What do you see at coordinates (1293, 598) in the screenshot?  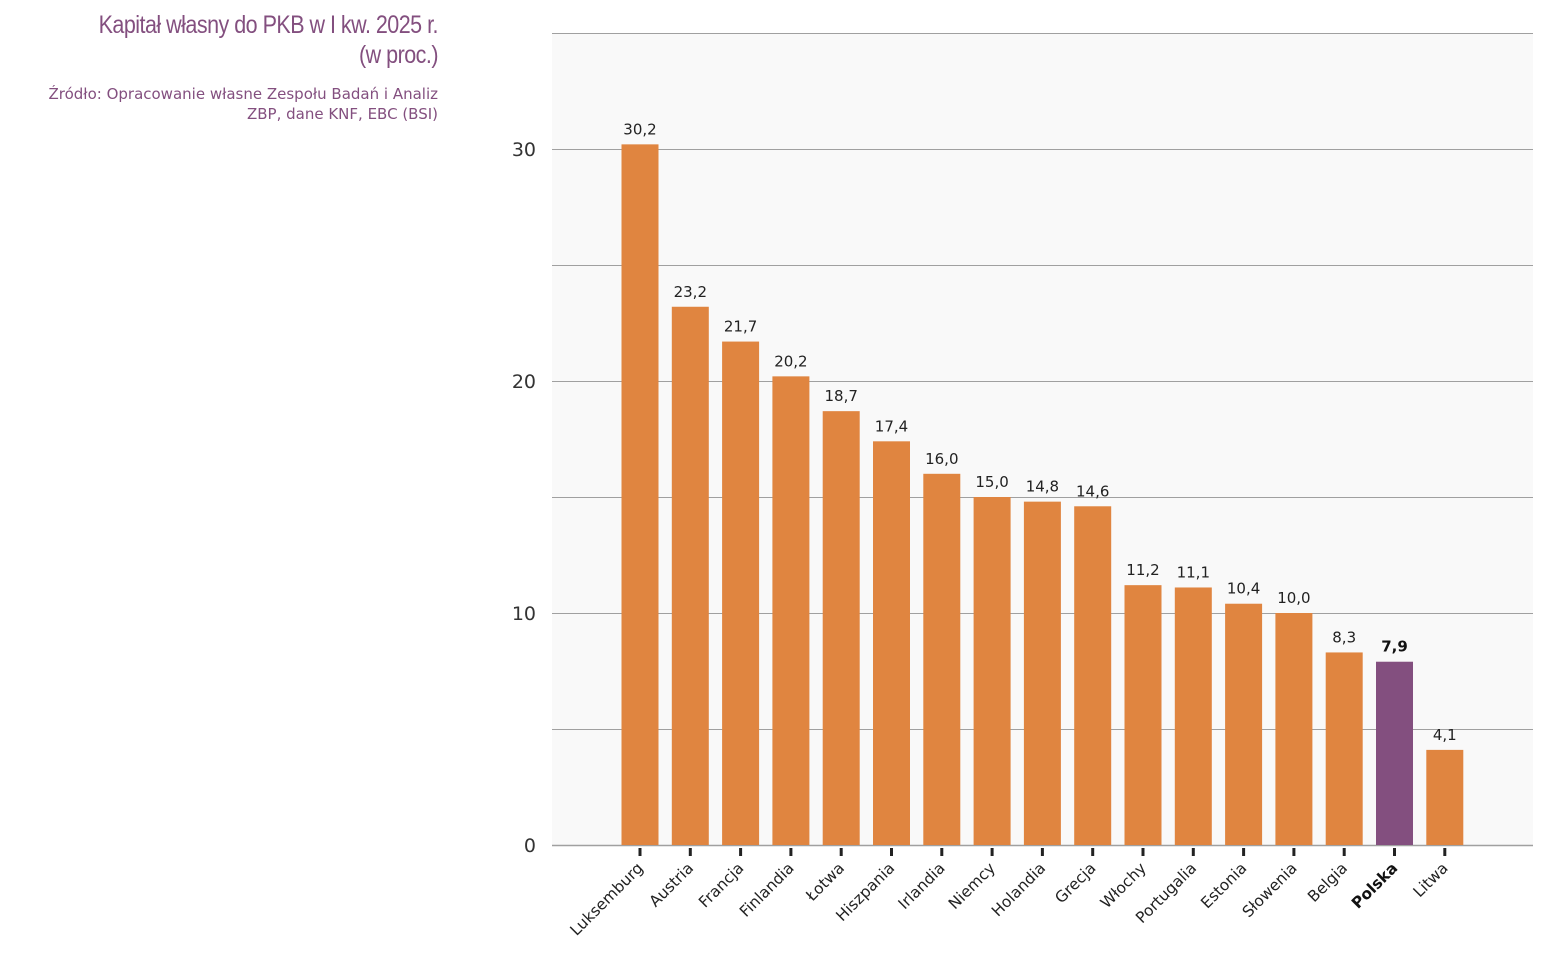 I see `value-label: 10,0` at bounding box center [1293, 598].